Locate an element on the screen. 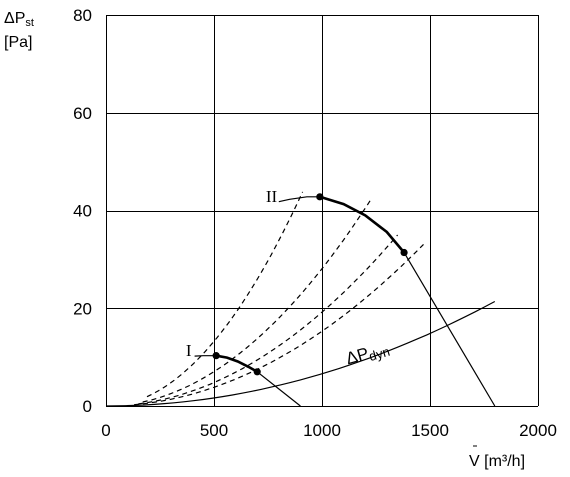  x-tick-label: 1000 is located at coordinates (322, 430).